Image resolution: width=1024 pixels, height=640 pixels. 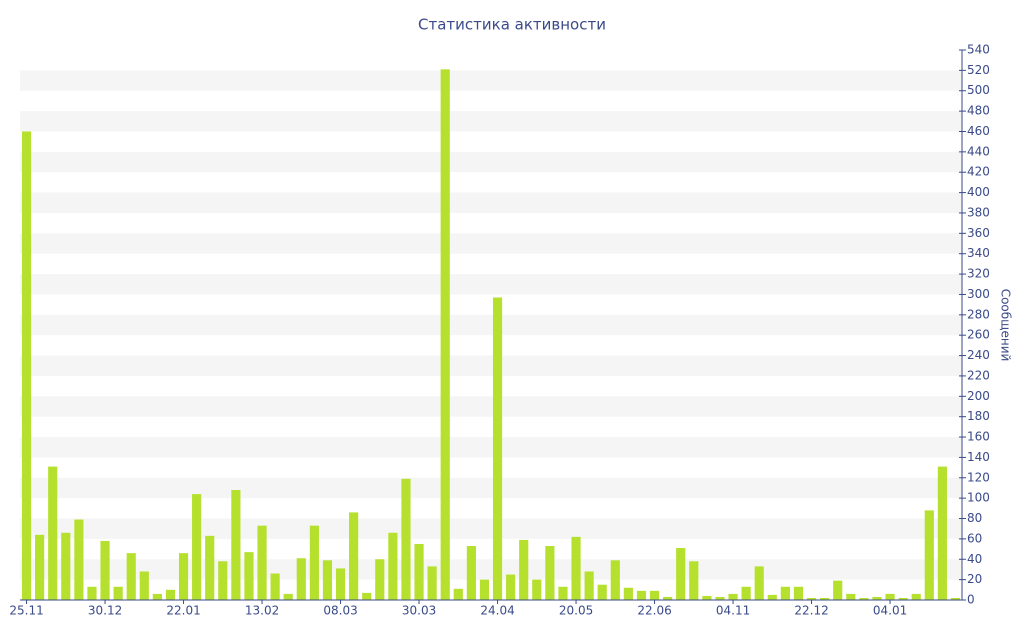 What do you see at coordinates (262, 611) in the screenshot?
I see `x-tick-label: 13.02` at bounding box center [262, 611].